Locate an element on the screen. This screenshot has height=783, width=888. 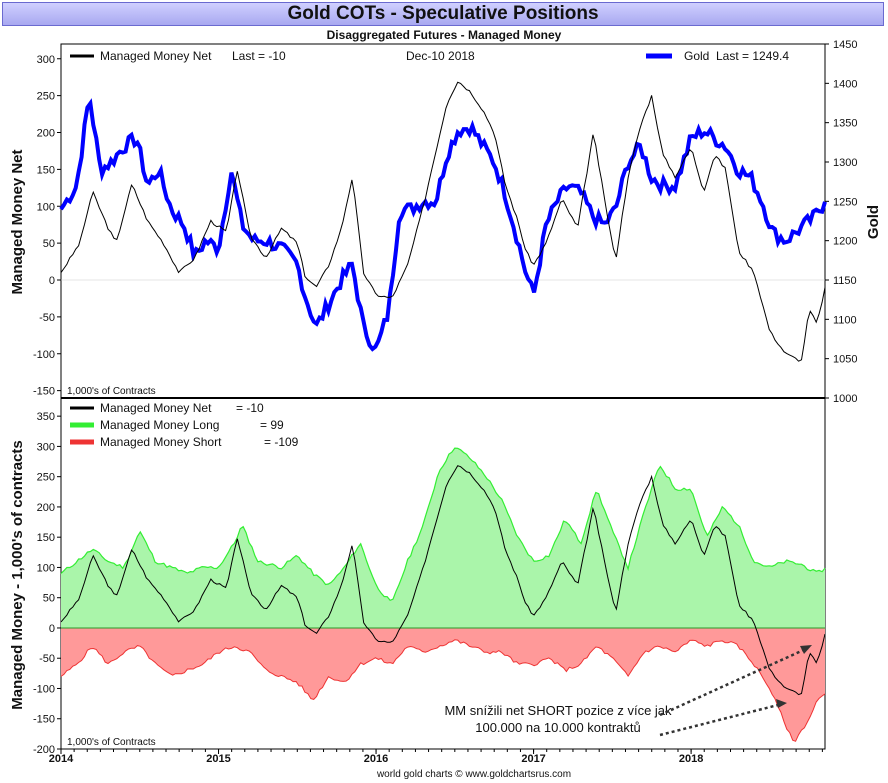
top-y-tick-label: 150 is located at coordinates (46, 170).